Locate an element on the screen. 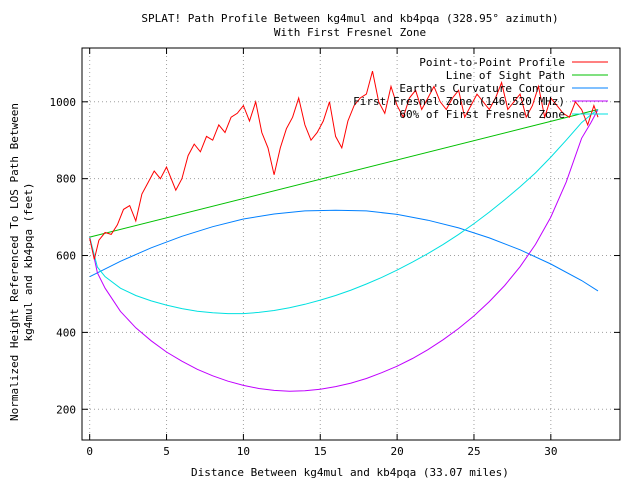 The height and width of the screenshot is (480, 640). y-tick-label: 1000 is located at coordinates (63, 102).